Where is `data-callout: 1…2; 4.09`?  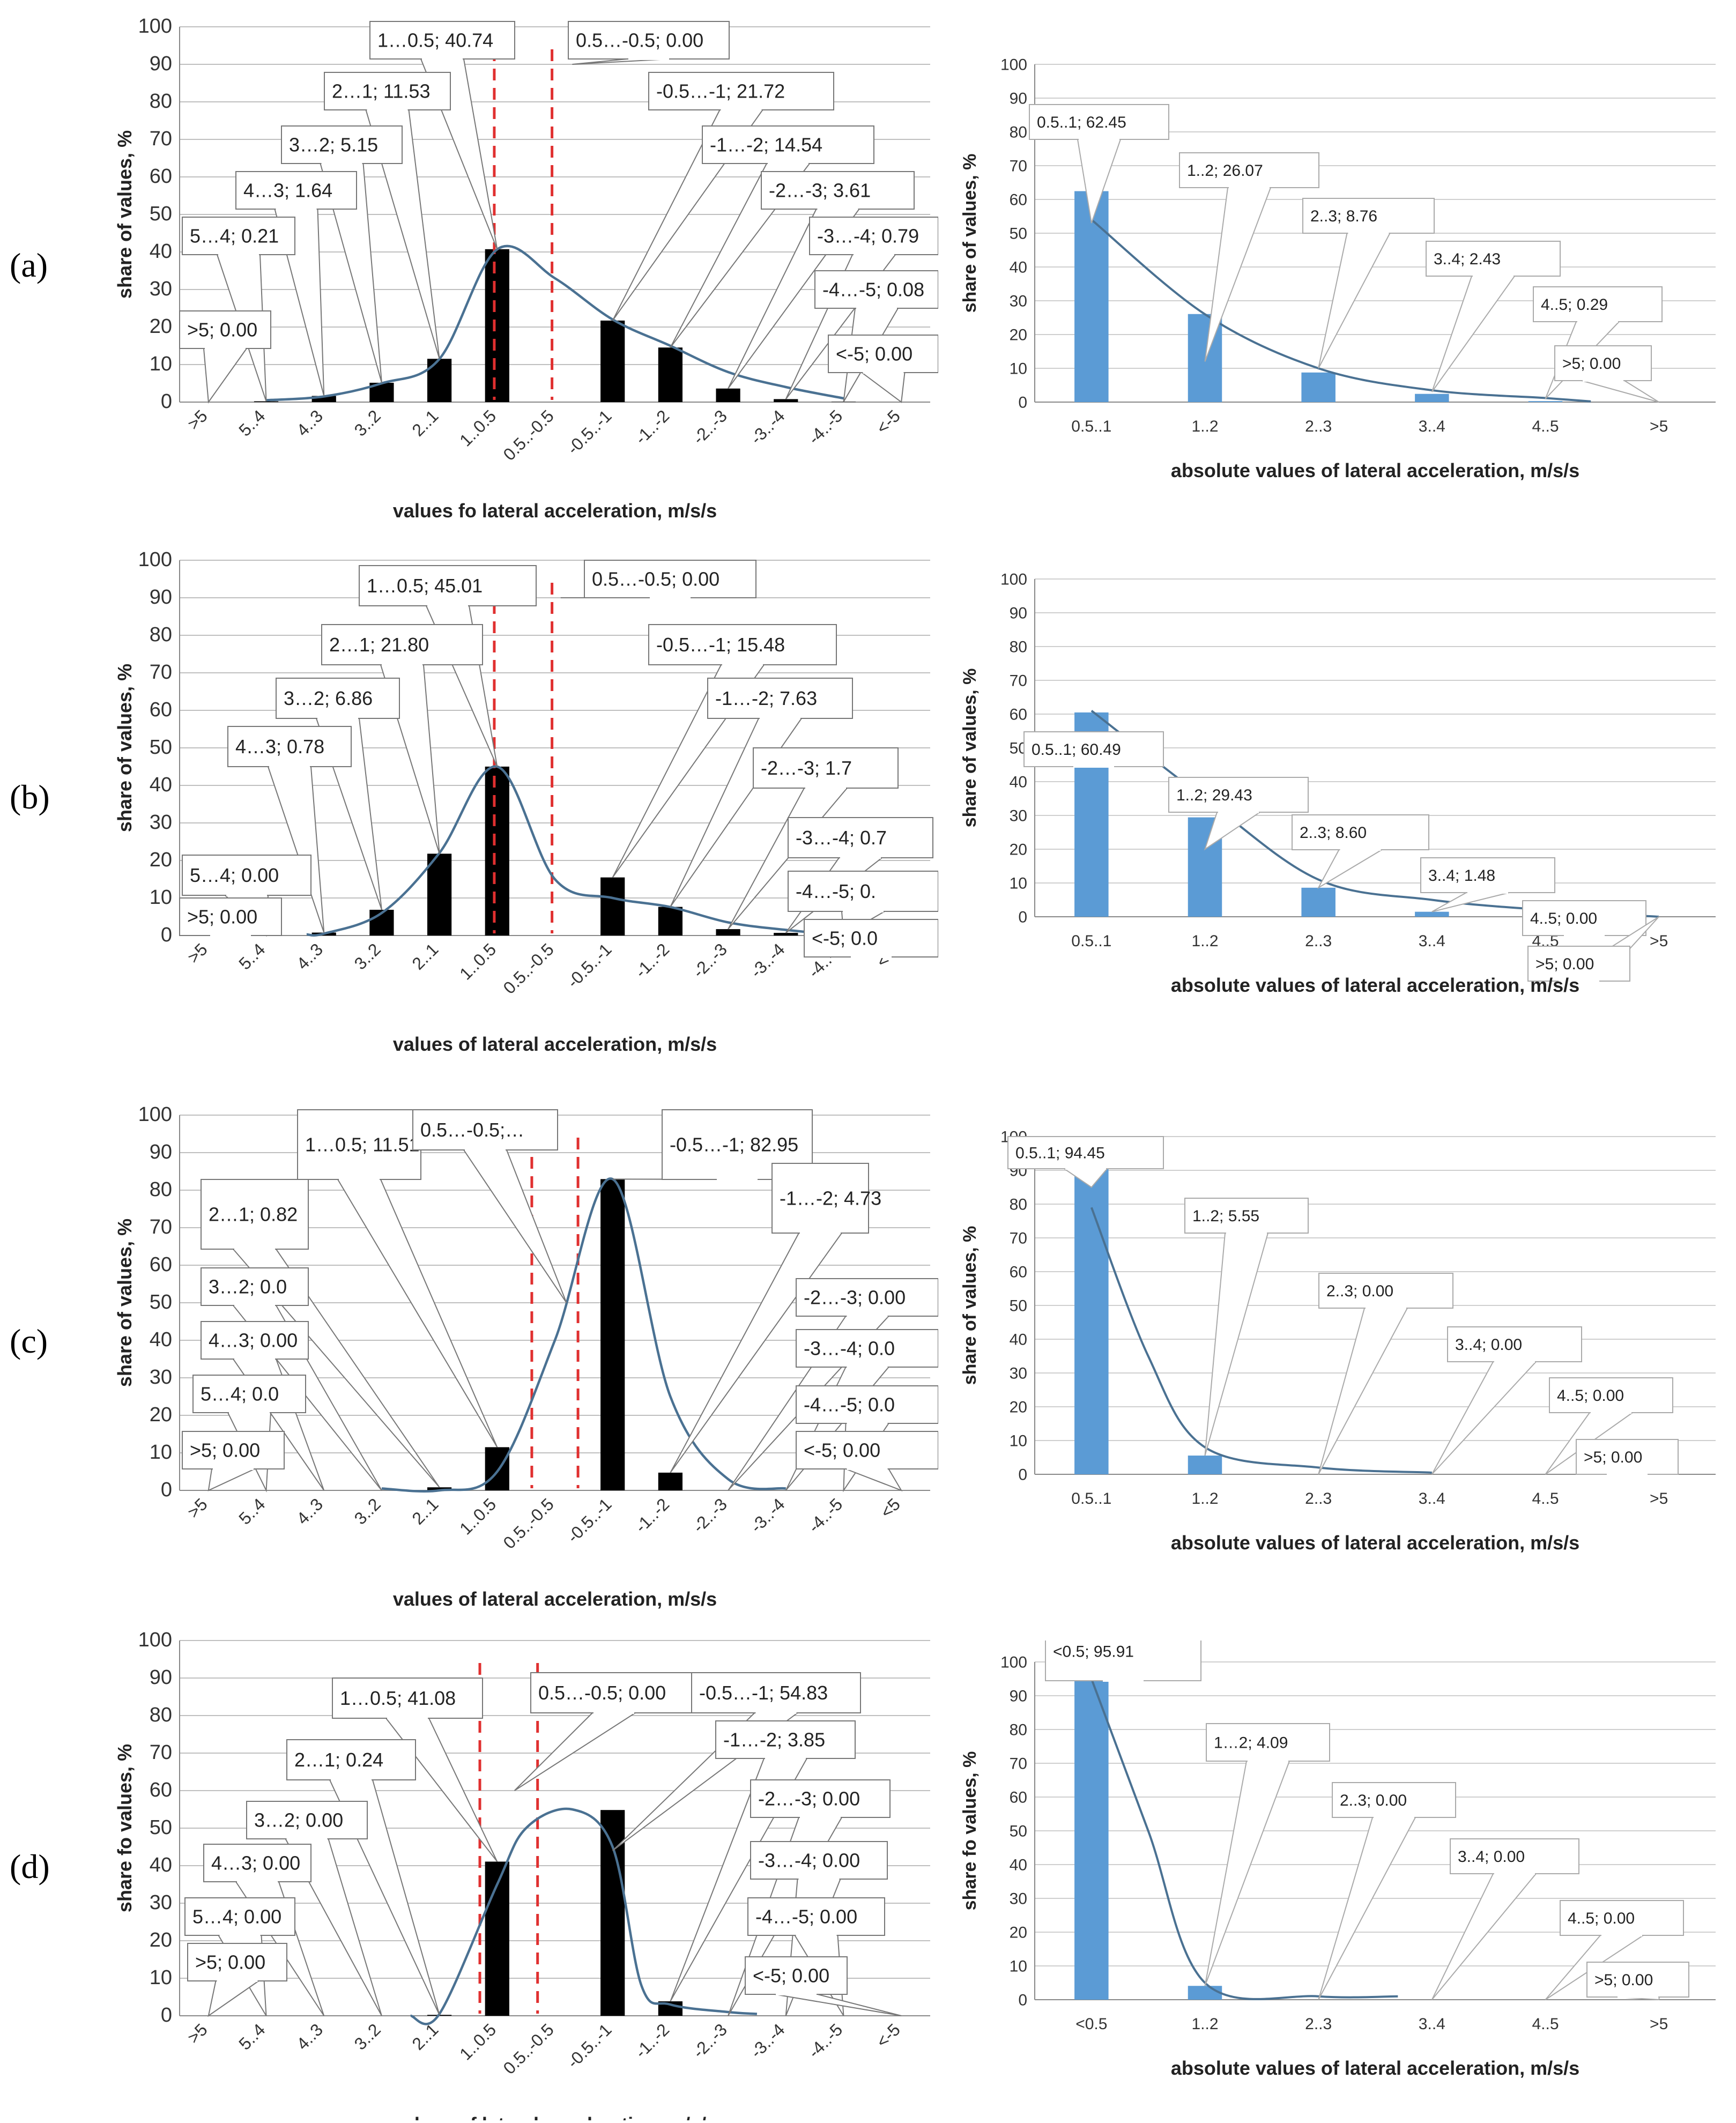
data-callout: 1…2; 4.09 is located at coordinates (1267, 1854).